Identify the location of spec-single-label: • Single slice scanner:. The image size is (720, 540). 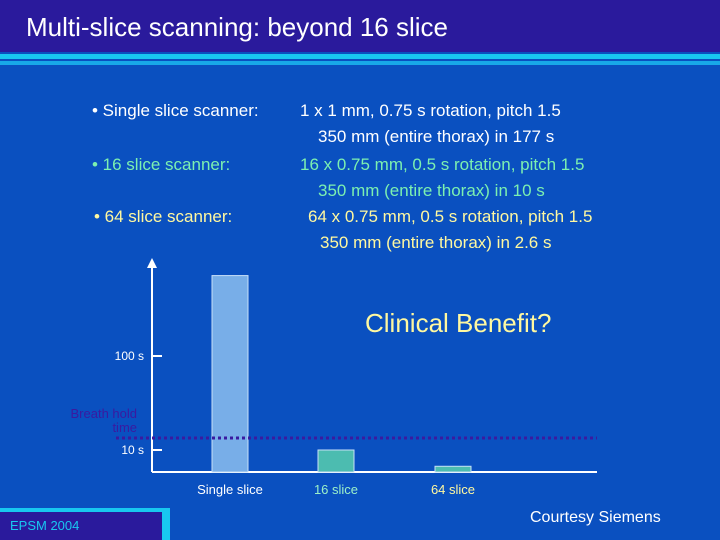
(175, 110).